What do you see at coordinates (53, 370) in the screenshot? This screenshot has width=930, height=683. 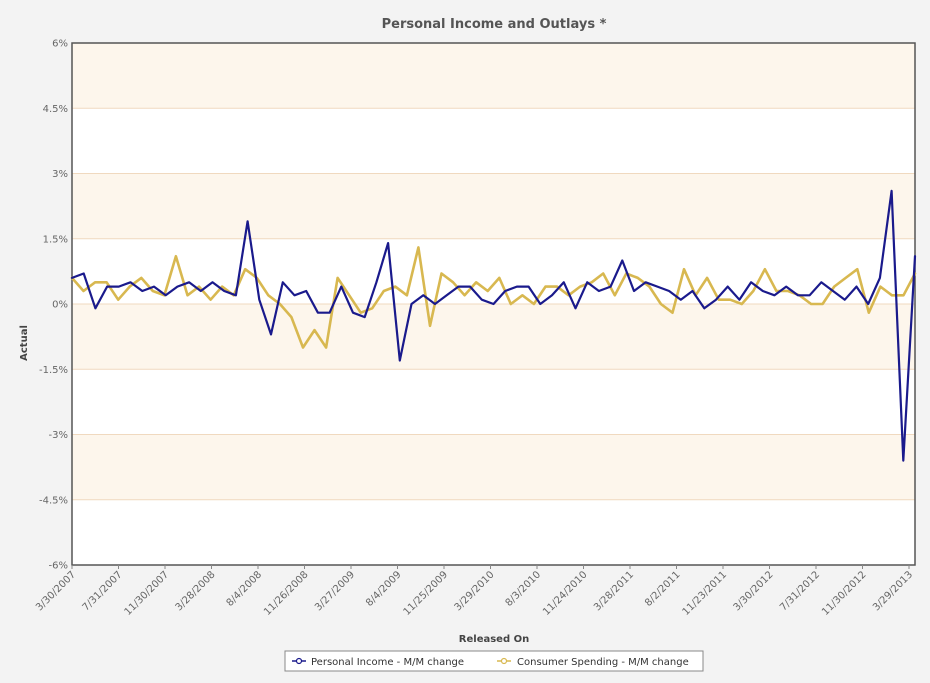 I see `y-tick-label: -1.5%` at bounding box center [53, 370].